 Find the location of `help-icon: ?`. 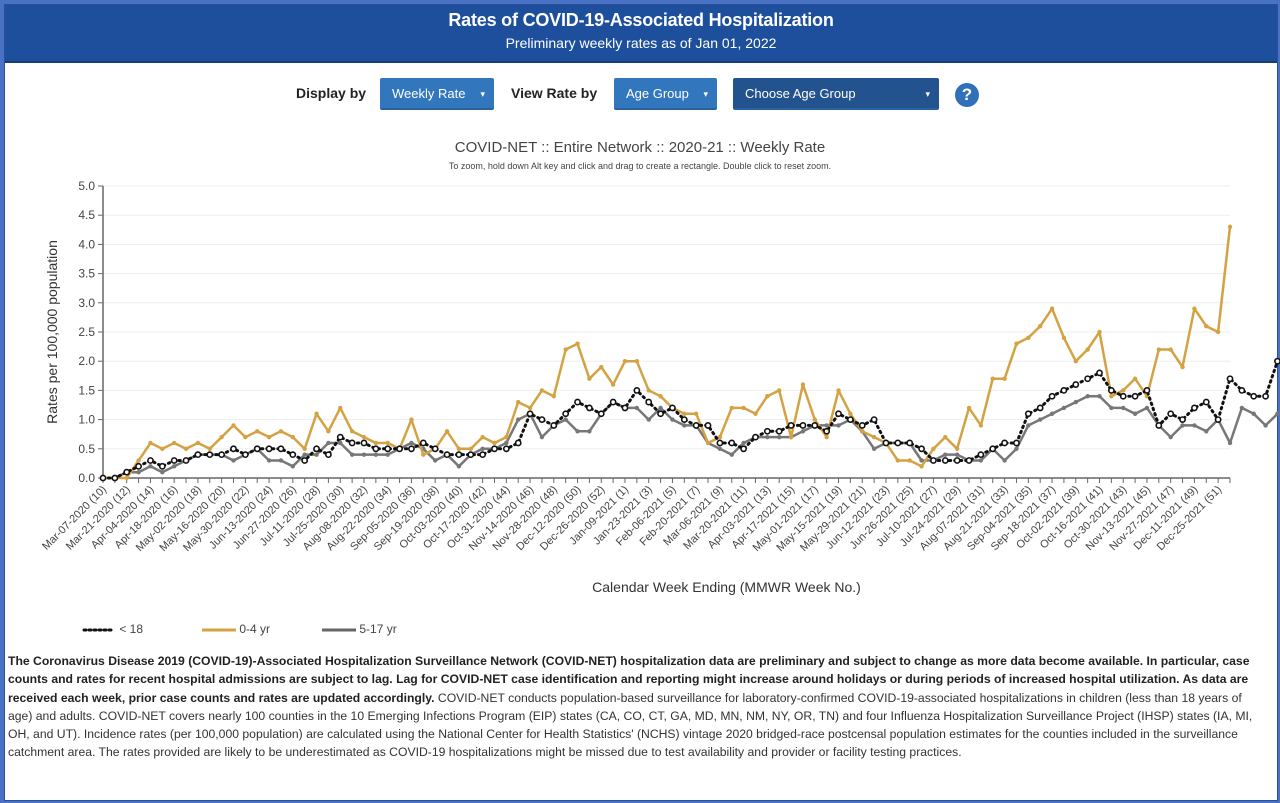

help-icon: ? is located at coordinates (967, 95).